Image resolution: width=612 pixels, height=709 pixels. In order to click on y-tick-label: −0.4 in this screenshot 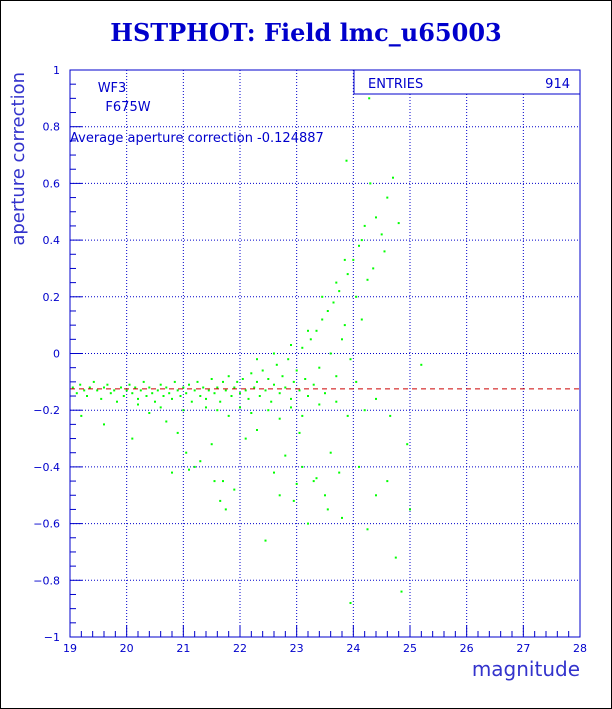, I will do `click(46, 467)`.